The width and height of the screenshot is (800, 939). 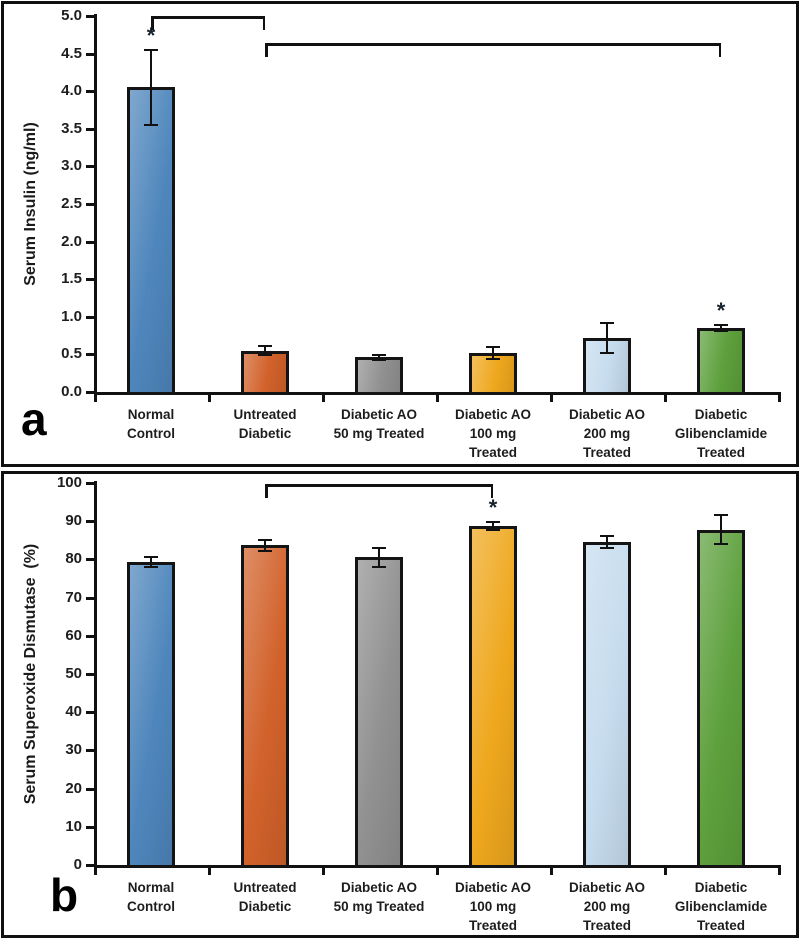 I want to click on y-tick-label: 2.0, so click(x=71, y=241).